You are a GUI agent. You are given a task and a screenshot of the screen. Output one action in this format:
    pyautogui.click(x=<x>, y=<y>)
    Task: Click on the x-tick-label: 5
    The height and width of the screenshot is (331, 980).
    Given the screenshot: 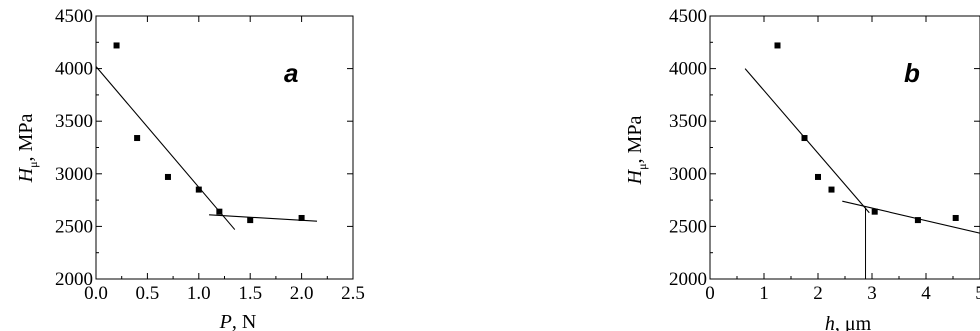 What is the action you would take?
    pyautogui.click(x=977, y=293)
    